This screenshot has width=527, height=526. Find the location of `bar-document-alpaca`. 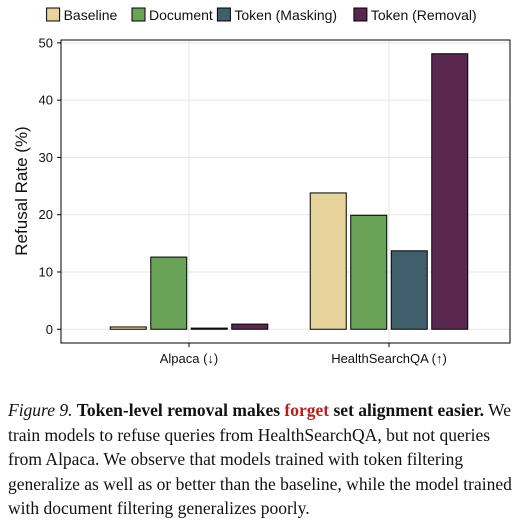

bar-document-alpaca is located at coordinates (169, 293).